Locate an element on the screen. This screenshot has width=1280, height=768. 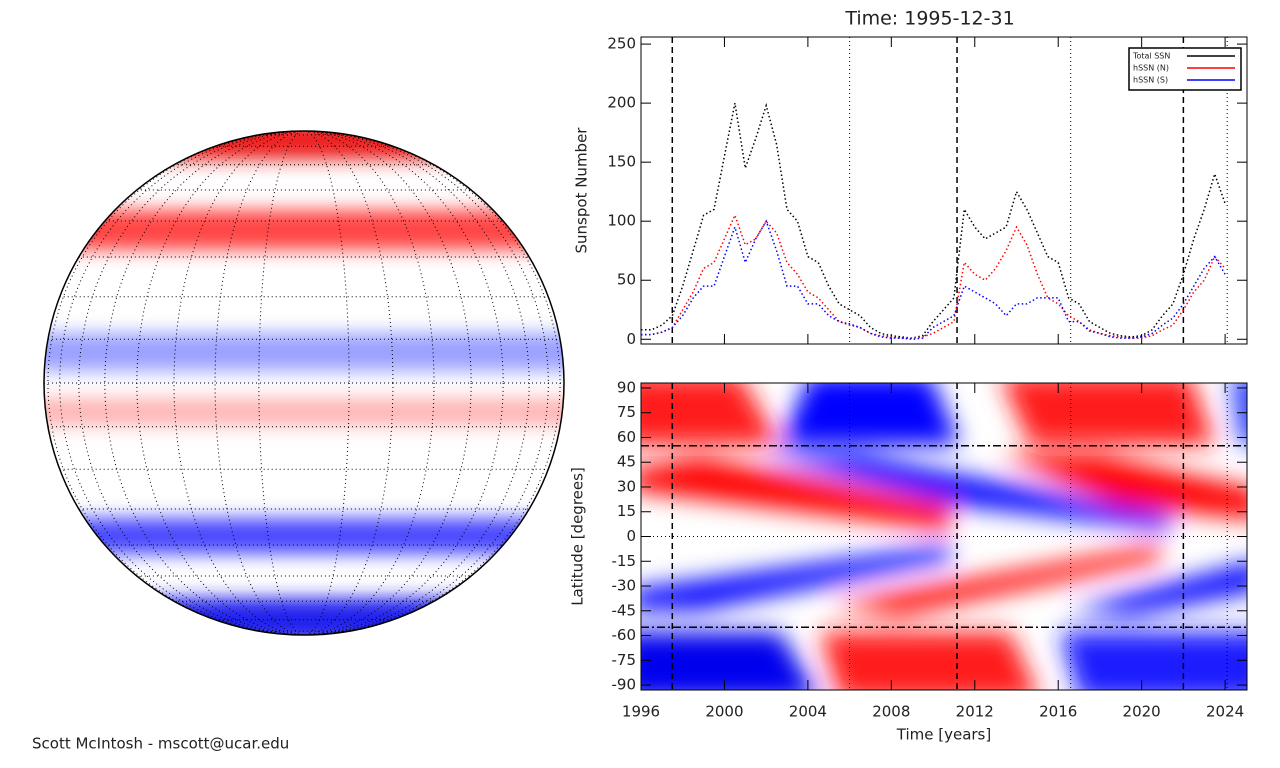
y-tick-label: 90 is located at coordinates (626, 387).